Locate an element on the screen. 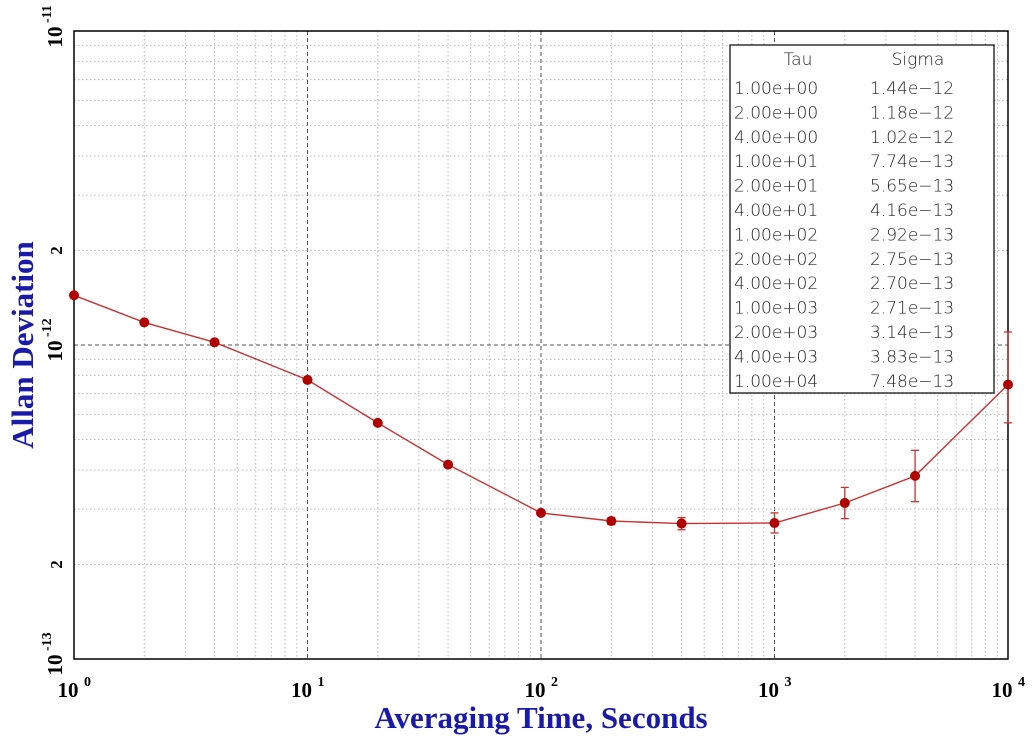 The image size is (1032, 740). y-tick-exponent: -11 is located at coordinates (47, 14).